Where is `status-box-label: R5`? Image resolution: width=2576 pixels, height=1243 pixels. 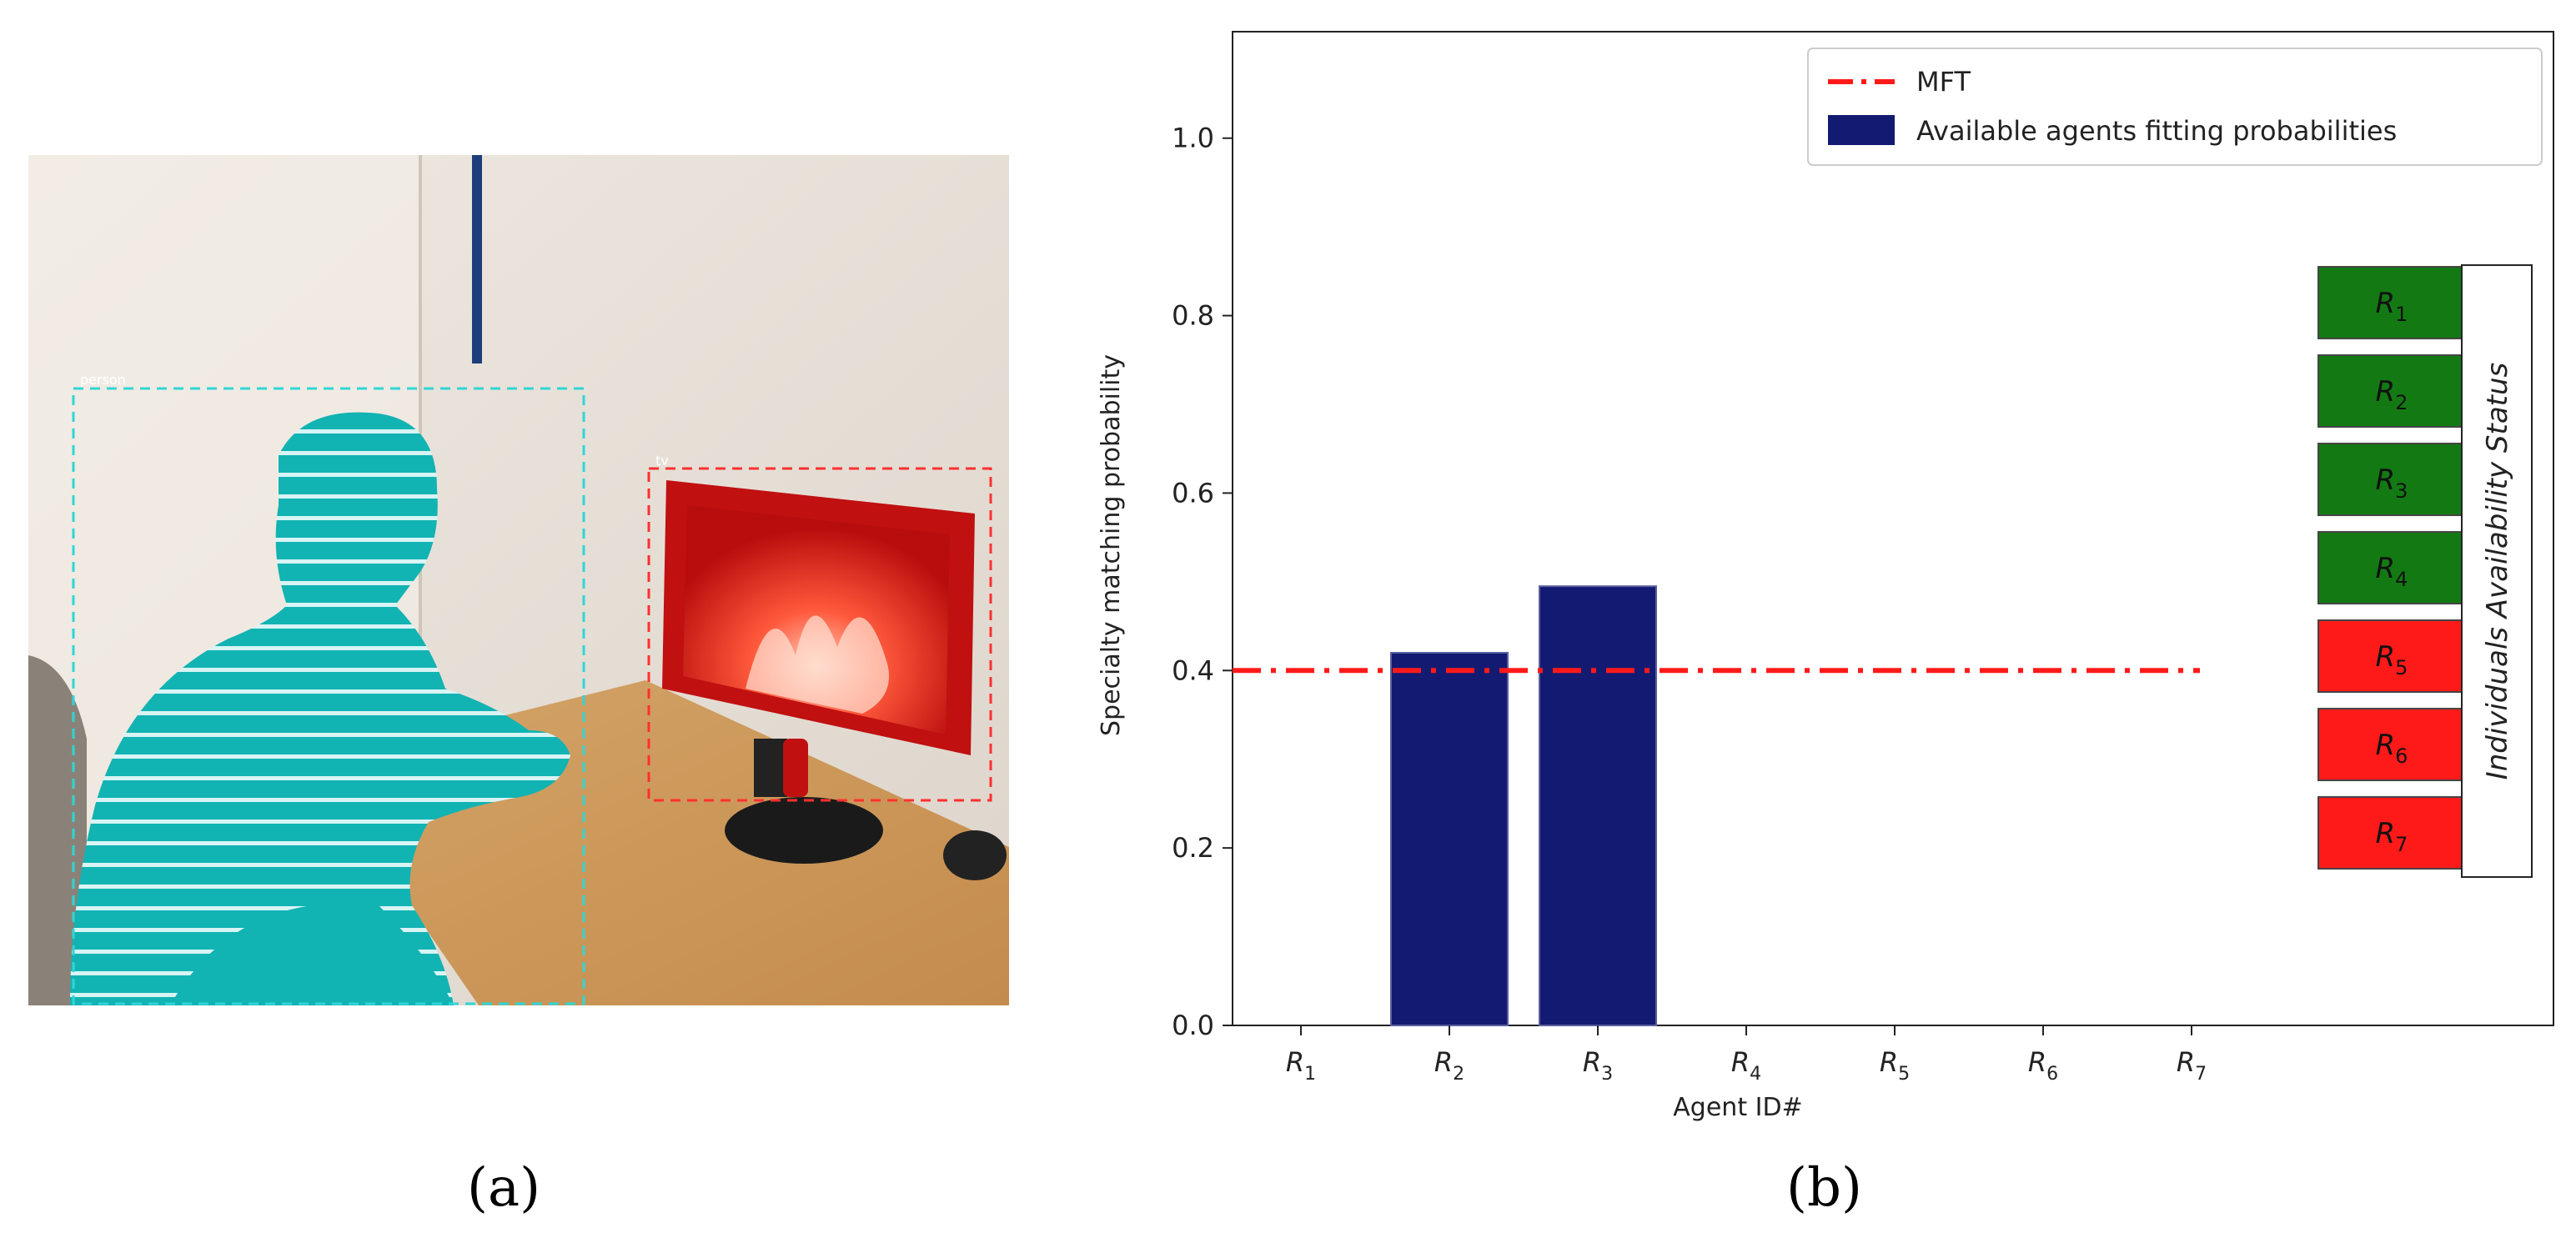 status-box-label: R5 is located at coordinates (2392, 659).